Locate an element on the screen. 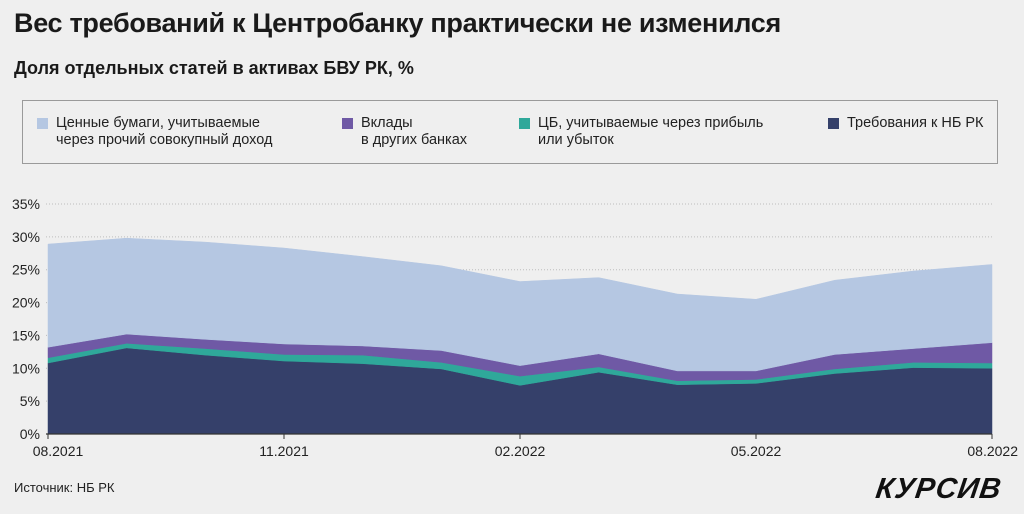  kursiv-logo: КУРСИВ is located at coordinates (939, 489).